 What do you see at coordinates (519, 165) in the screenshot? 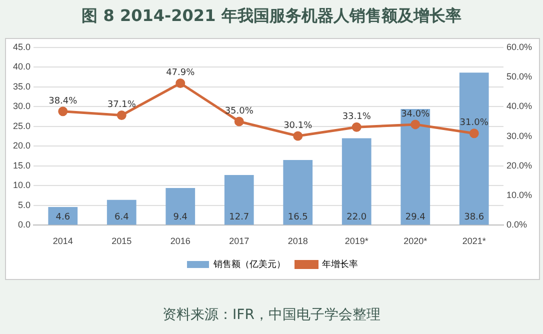
I see `y2-tick-label: 20.0%` at bounding box center [519, 165].